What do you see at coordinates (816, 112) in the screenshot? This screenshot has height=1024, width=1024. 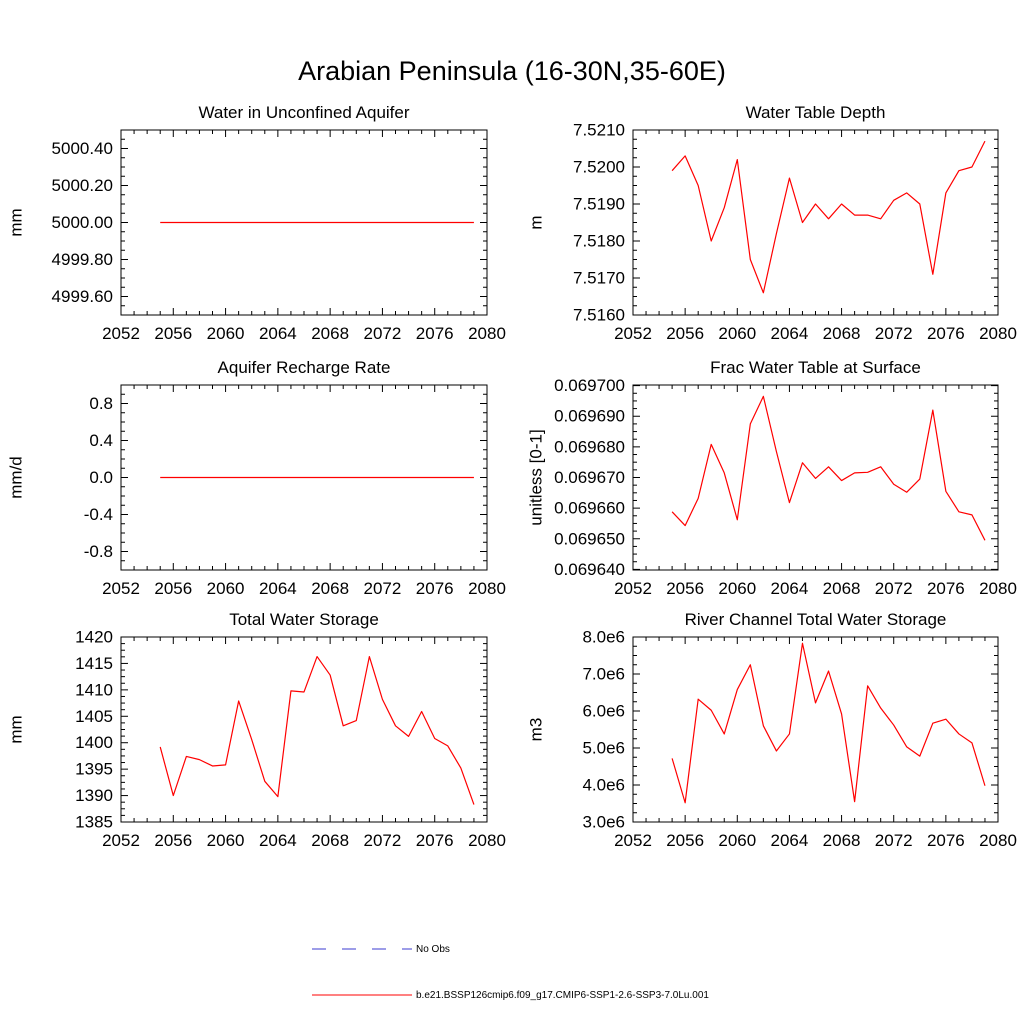 I see `panel2-title: Water Table Depth` at bounding box center [816, 112].